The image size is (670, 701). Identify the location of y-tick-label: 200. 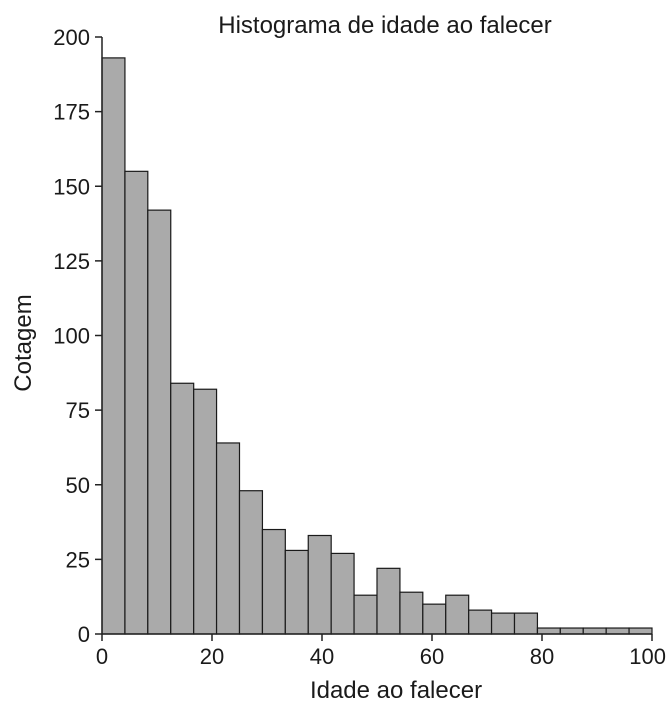
(71, 37).